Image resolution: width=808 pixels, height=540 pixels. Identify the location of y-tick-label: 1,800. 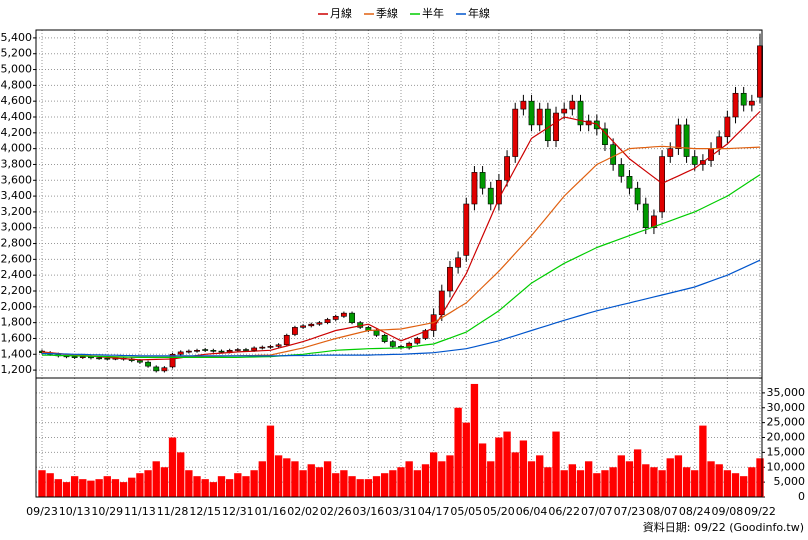
(17, 322).